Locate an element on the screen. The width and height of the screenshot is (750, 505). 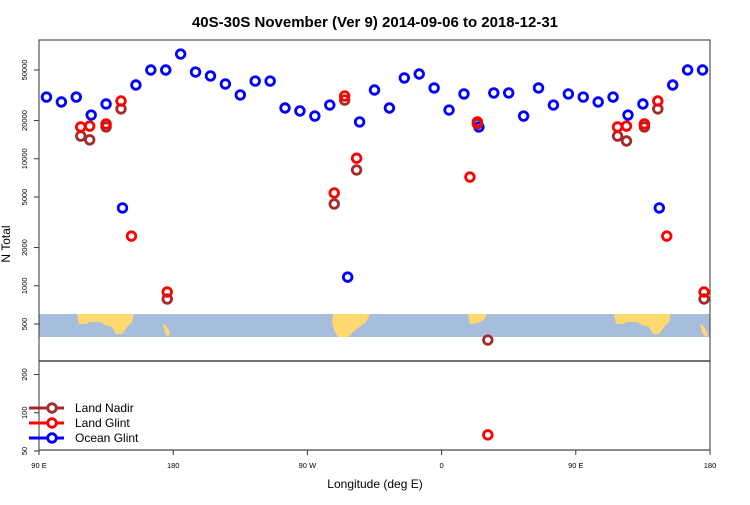
y-tick-label: 500 is located at coordinates (24, 324).